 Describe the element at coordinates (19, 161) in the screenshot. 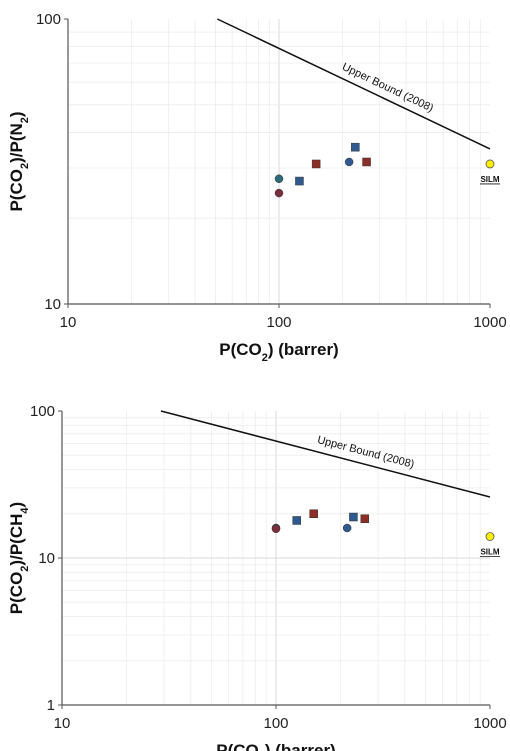

I see `y-axis-label: P(CO2)/P(N2)` at that location.